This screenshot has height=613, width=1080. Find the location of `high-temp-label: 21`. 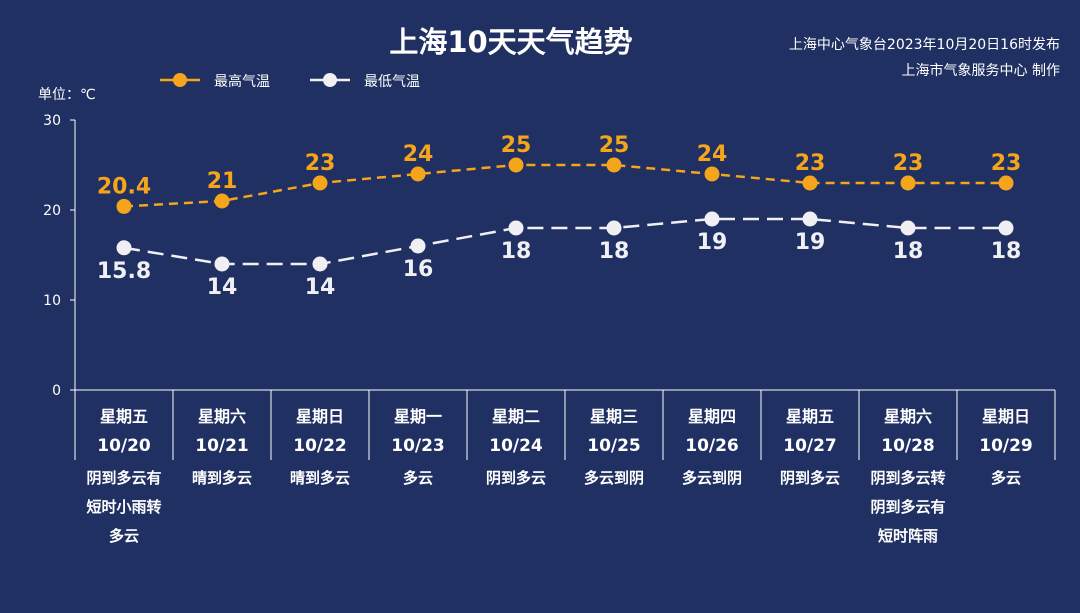

high-temp-label: 21 is located at coordinates (222, 181).